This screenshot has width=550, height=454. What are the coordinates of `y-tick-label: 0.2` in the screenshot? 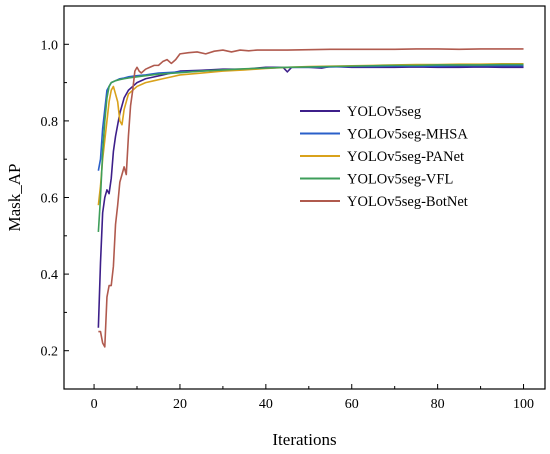 It's located at (50, 352).